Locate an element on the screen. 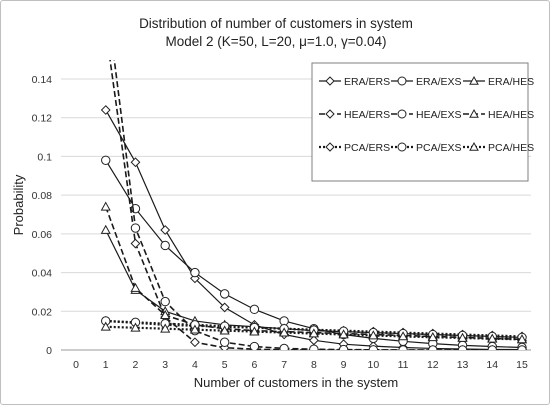  x-tick-label: 14 is located at coordinates (492, 365).